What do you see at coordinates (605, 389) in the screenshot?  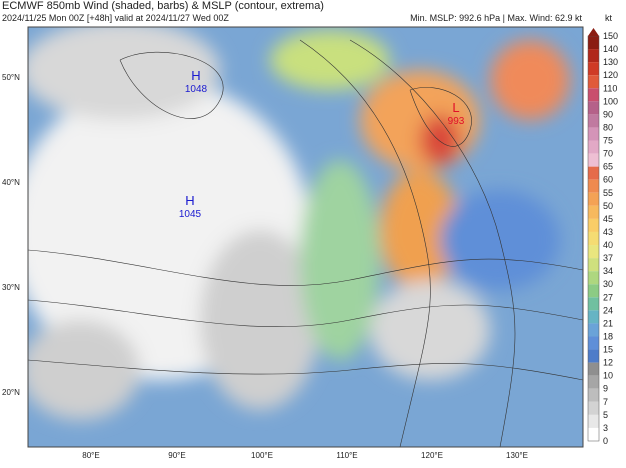 I see `colorbar-label: 9` at bounding box center [605, 389].